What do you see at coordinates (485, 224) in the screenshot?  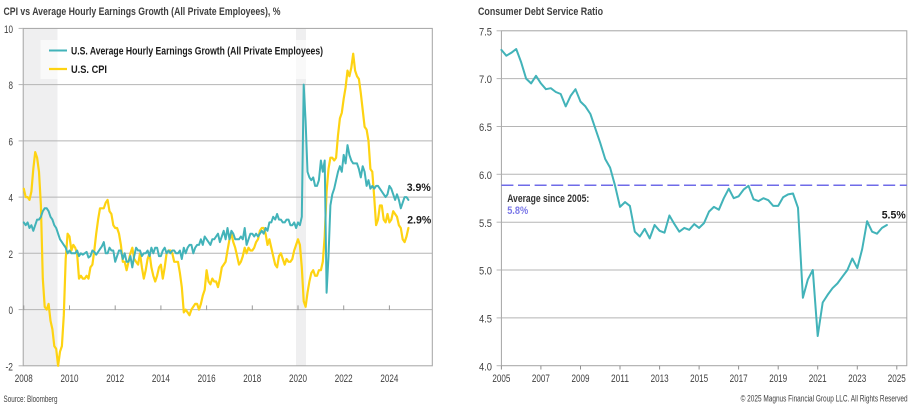 I see `svg-text: 5.5` at bounding box center [485, 224].